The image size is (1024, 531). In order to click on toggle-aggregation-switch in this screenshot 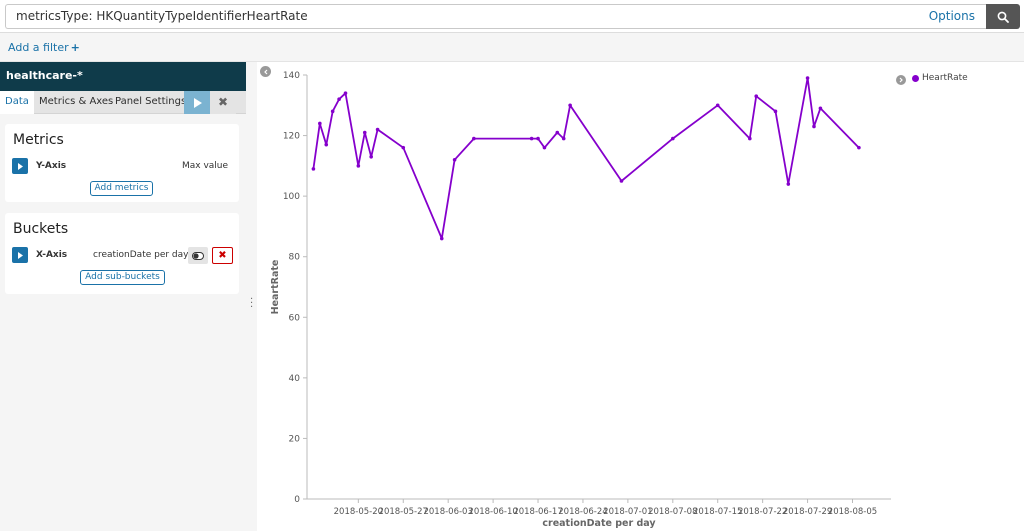, I will do `click(198, 255)`.